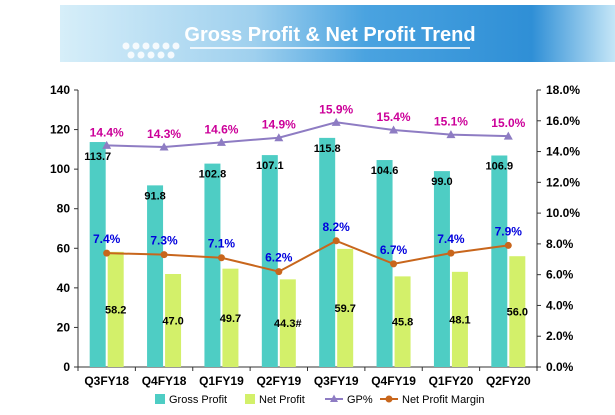 The width and height of the screenshot is (615, 415). Describe the element at coordinates (307, 134) in the screenshot. I see `gp-pct-line` at that location.